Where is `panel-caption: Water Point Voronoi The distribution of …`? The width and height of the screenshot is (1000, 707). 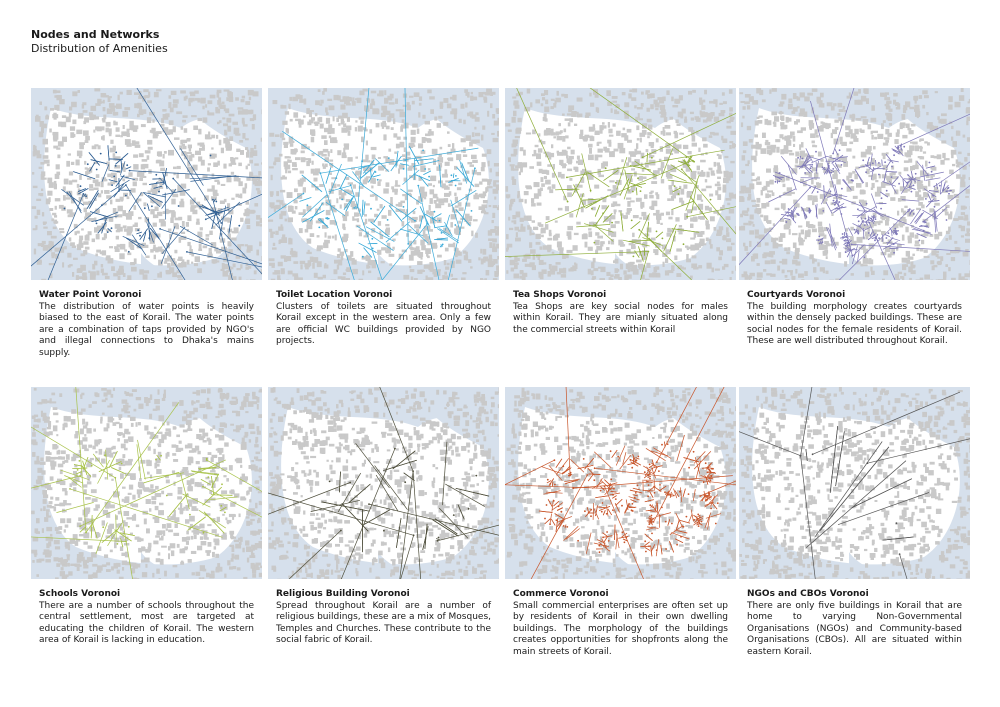 panel-caption: Water Point Voronoi The distribution of … is located at coordinates (146, 324).